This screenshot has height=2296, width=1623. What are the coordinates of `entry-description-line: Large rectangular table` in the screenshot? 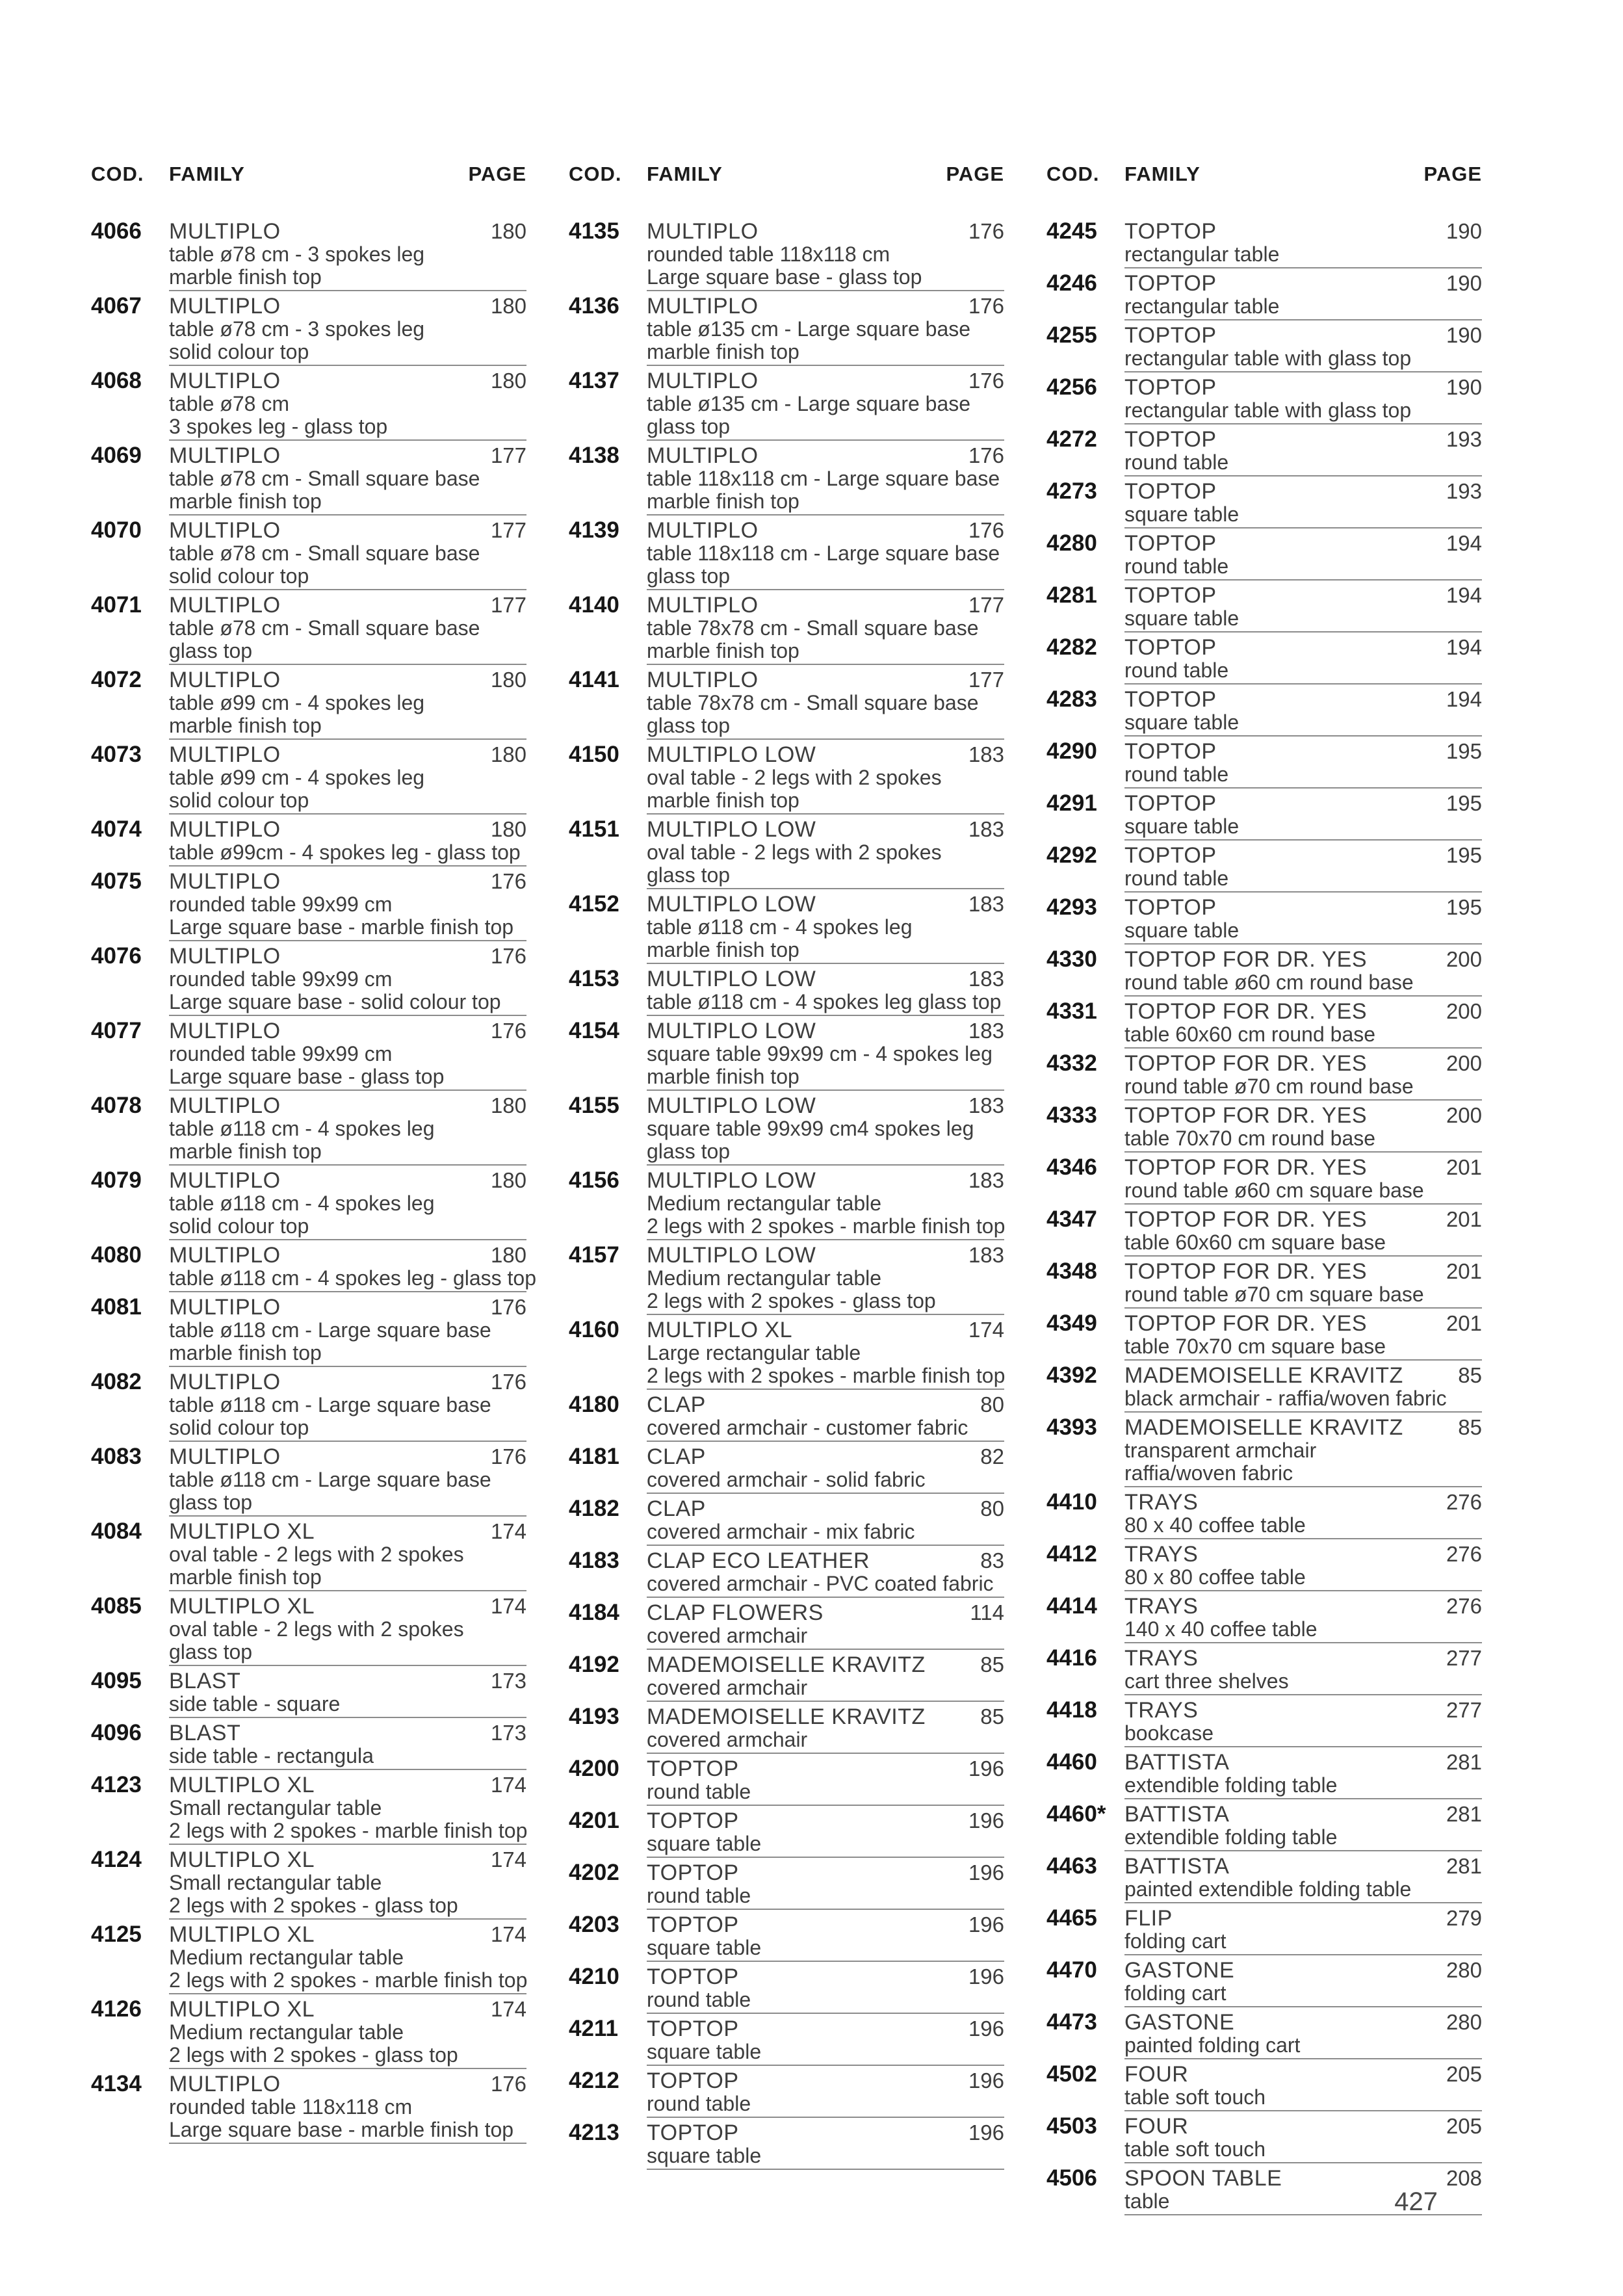 It's located at (754, 1352).